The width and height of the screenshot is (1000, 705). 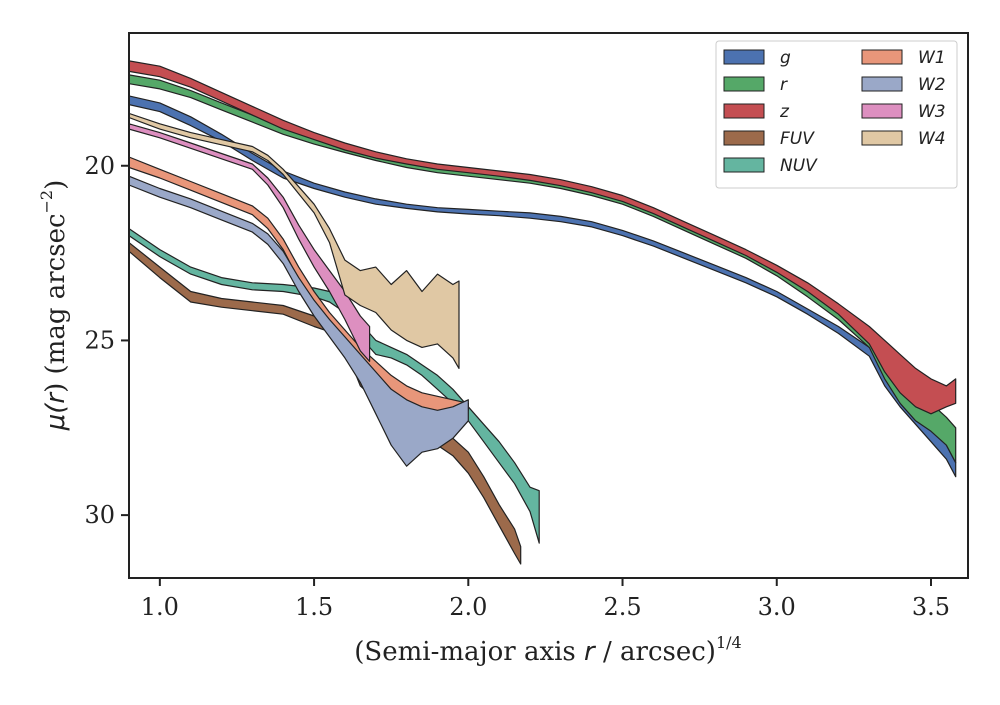 What do you see at coordinates (784, 85) in the screenshot?
I see `legend-label-r: r` at bounding box center [784, 85].